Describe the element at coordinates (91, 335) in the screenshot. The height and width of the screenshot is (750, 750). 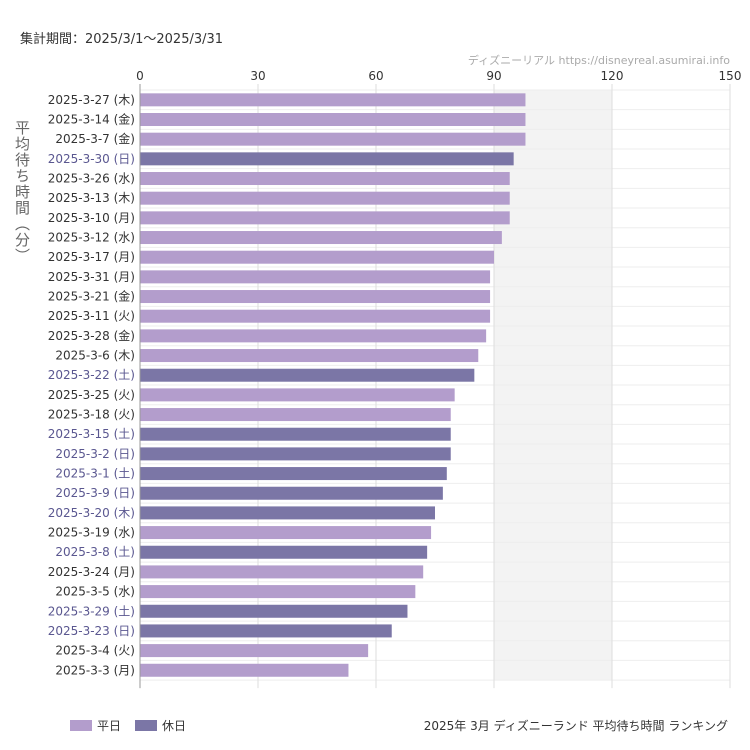
I see `category-label: 2025-3-28 (金)` at that location.